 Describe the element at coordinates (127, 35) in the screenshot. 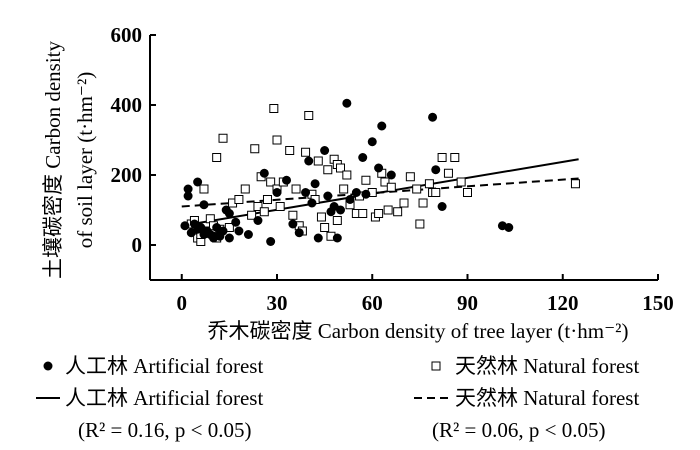

I see `y-tick-label: 600` at that location.